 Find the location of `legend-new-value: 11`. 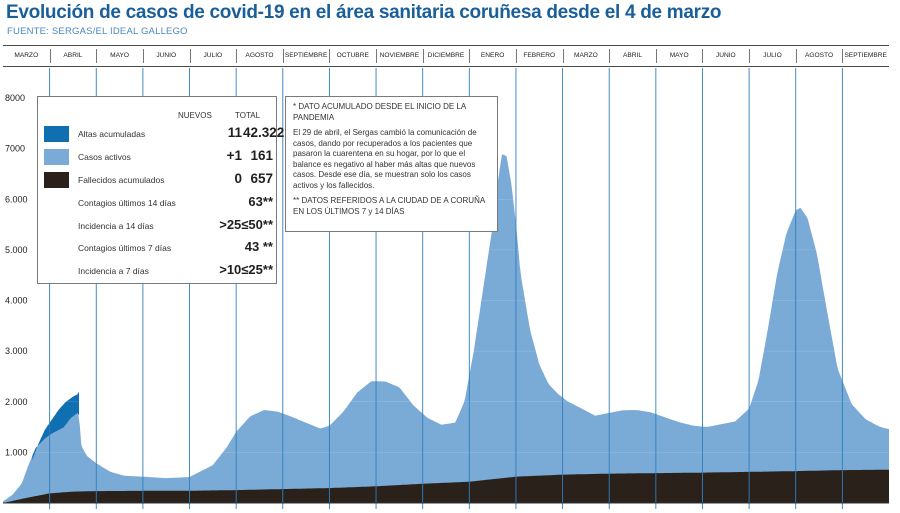

legend-new-value: 11 is located at coordinates (234, 132).